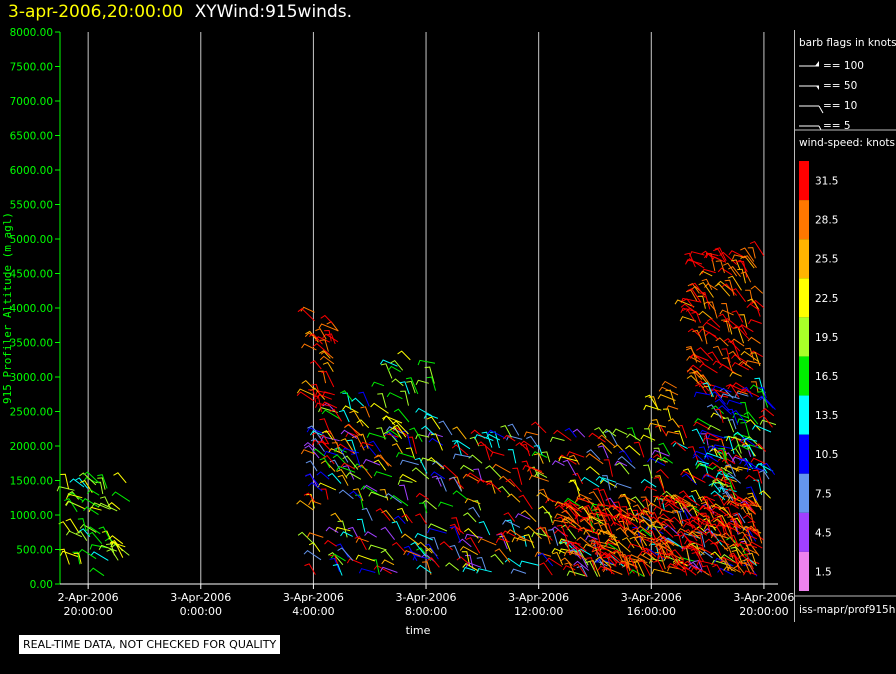 This screenshot has height=674, width=896. Describe the element at coordinates (34, 551) in the screenshot. I see `y-tick-label: 500.00` at that location.